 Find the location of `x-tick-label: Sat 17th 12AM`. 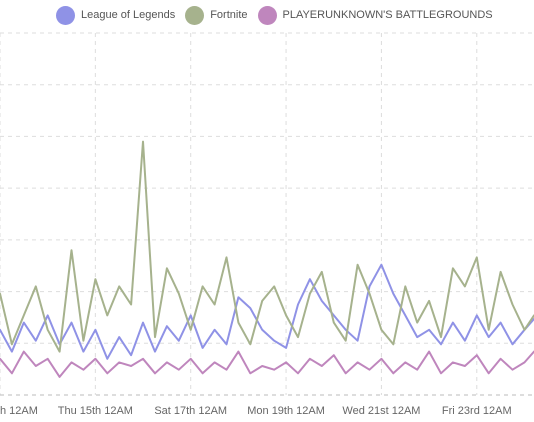

x-tick-label: Sat 17th 12AM is located at coordinates (190, 411).